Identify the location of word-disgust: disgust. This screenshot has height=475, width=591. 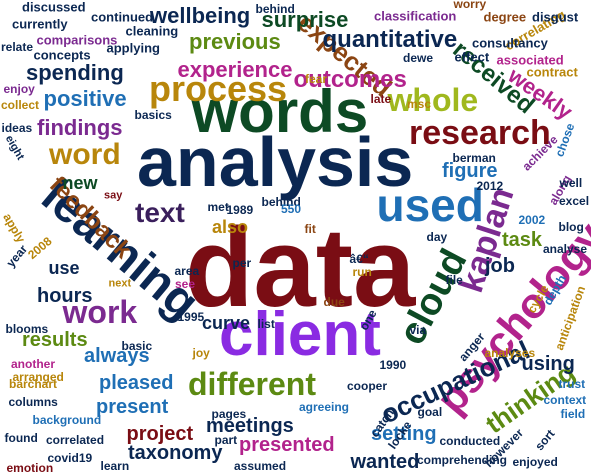
(555, 17).